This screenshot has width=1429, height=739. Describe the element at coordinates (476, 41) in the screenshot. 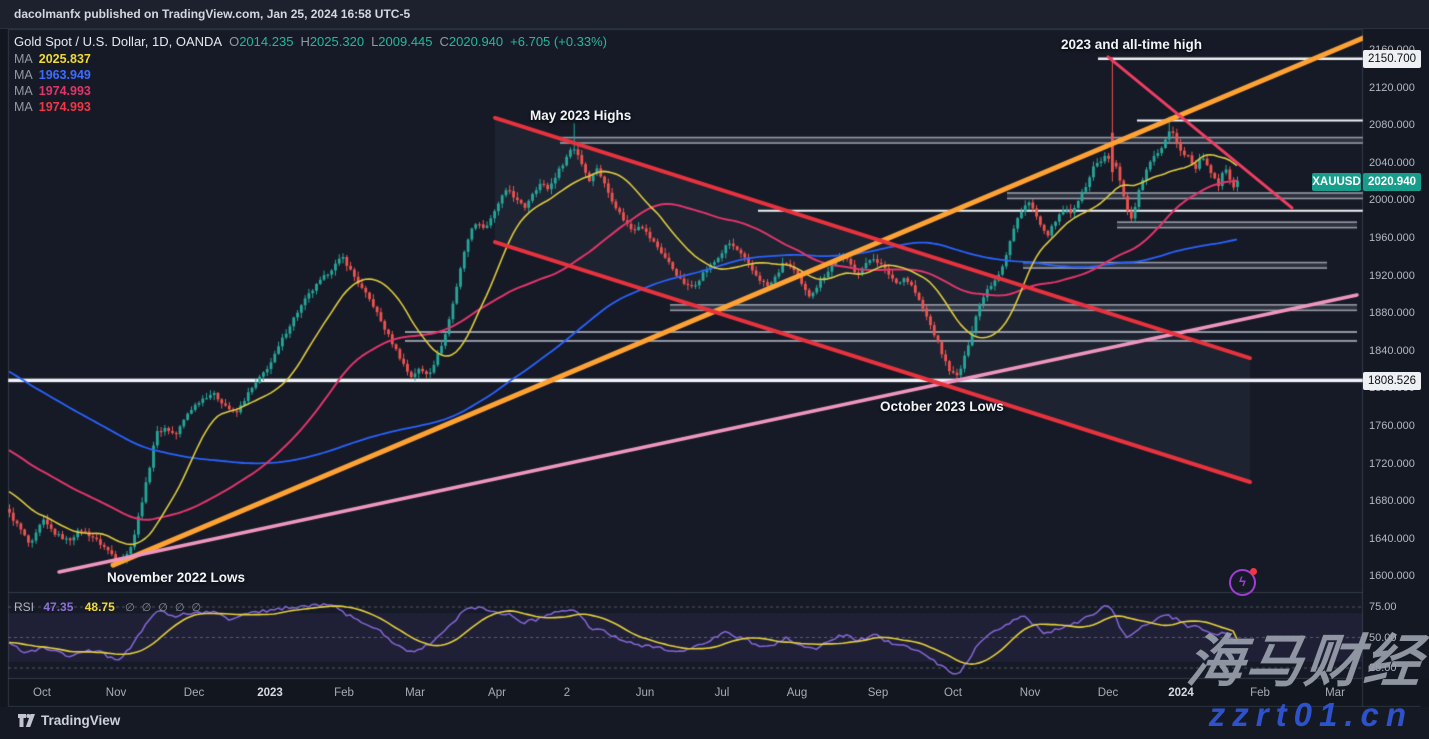

I see `ohlc-value: 2020.940` at that location.